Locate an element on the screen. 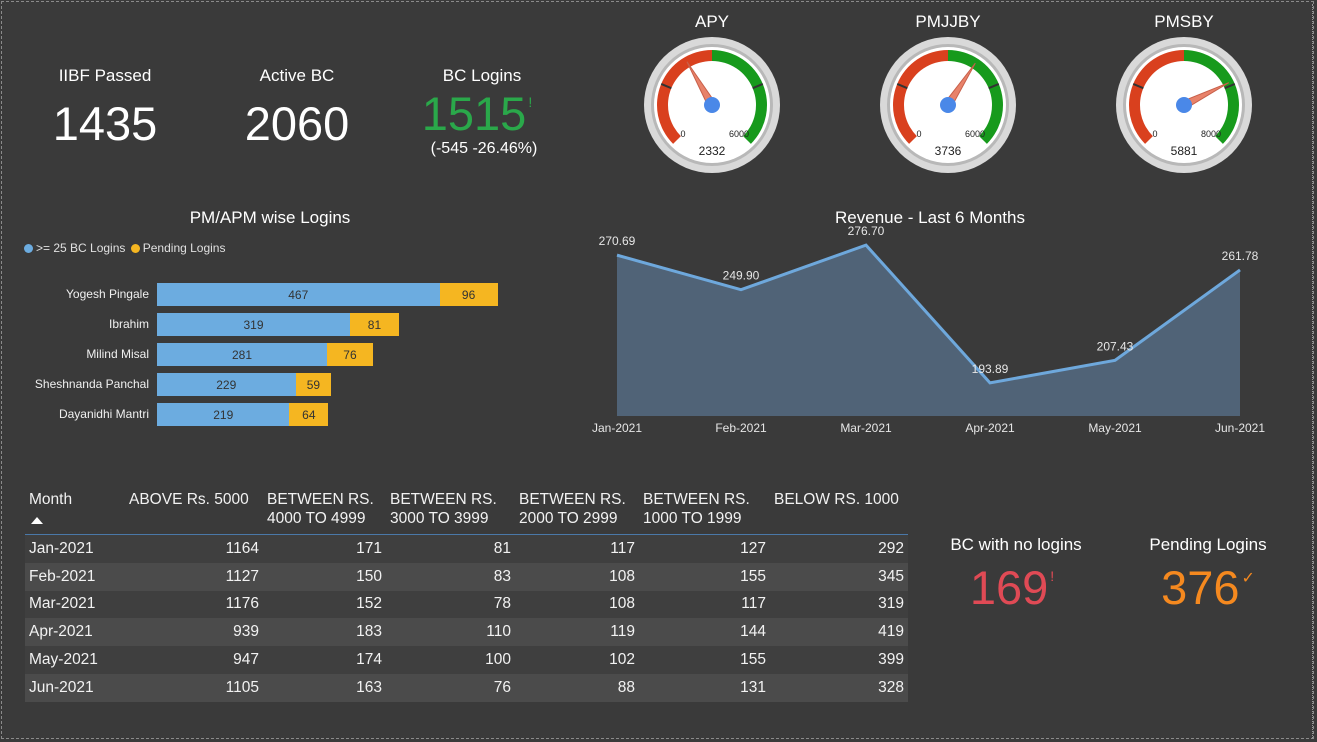 The height and width of the screenshot is (742, 1317). bar-pending-logins: 81 is located at coordinates (374, 324).